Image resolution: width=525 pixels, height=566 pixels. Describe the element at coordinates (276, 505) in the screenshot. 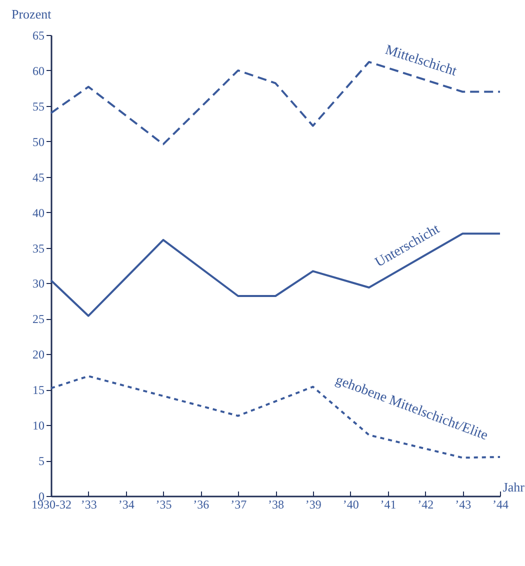

I see `x-tick-label: ’38` at that location.